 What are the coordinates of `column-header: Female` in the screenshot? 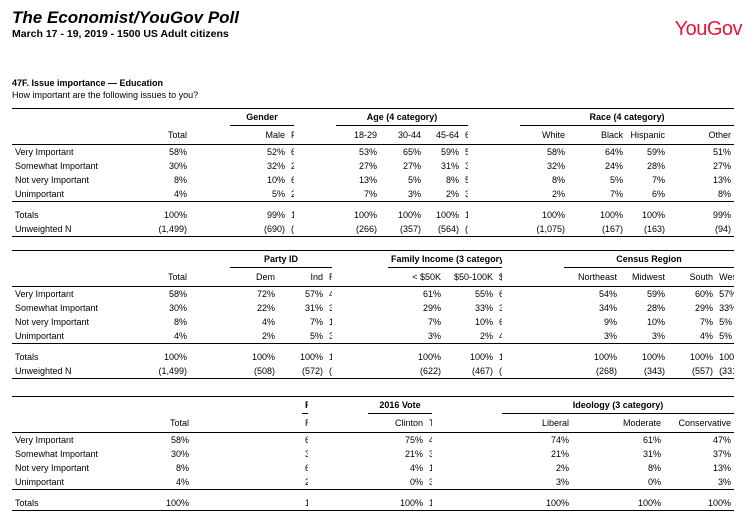 It's located at (291, 135).